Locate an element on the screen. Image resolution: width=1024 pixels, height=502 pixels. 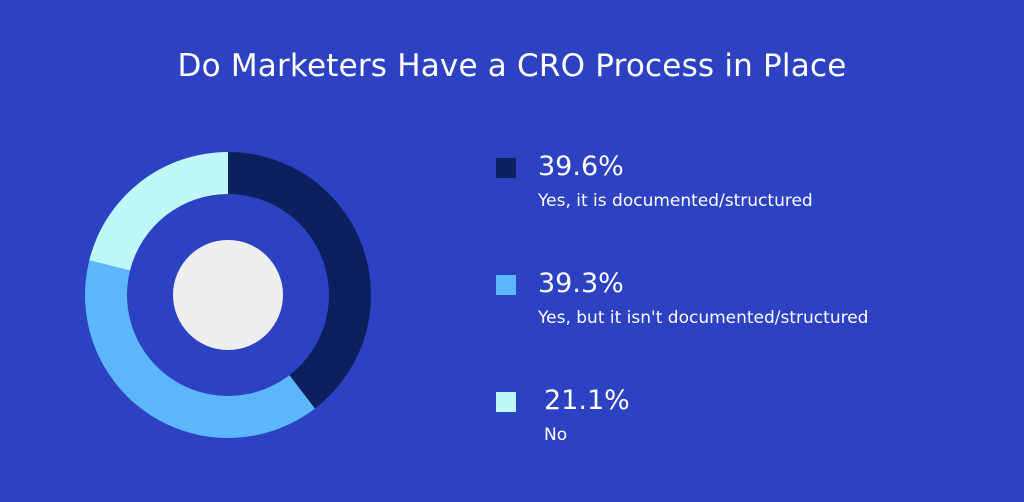
legend-label: No is located at coordinates (556, 435).